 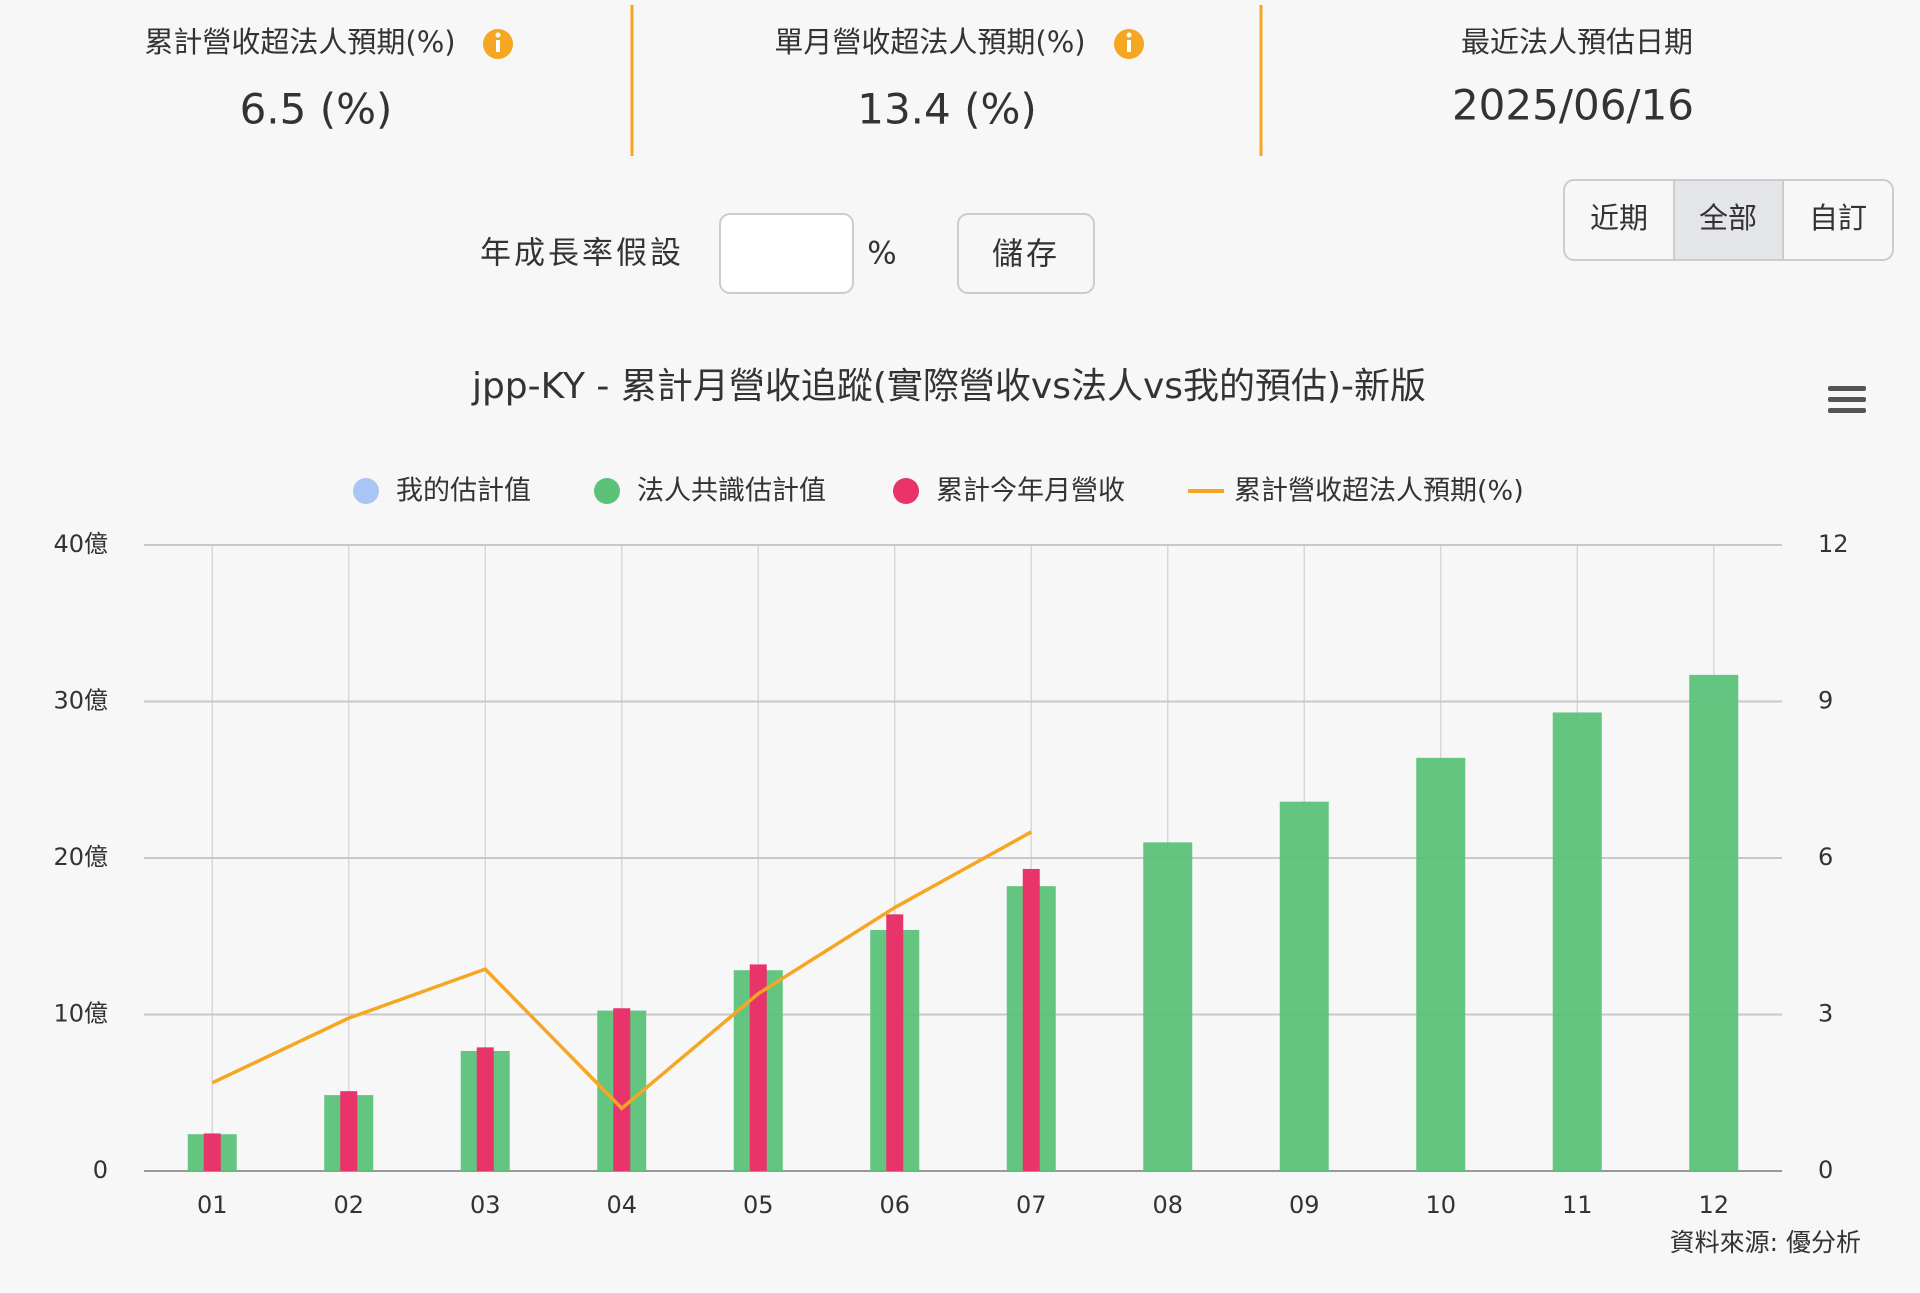 I want to click on legend-label: 法人共識估計值, so click(x=731, y=491).